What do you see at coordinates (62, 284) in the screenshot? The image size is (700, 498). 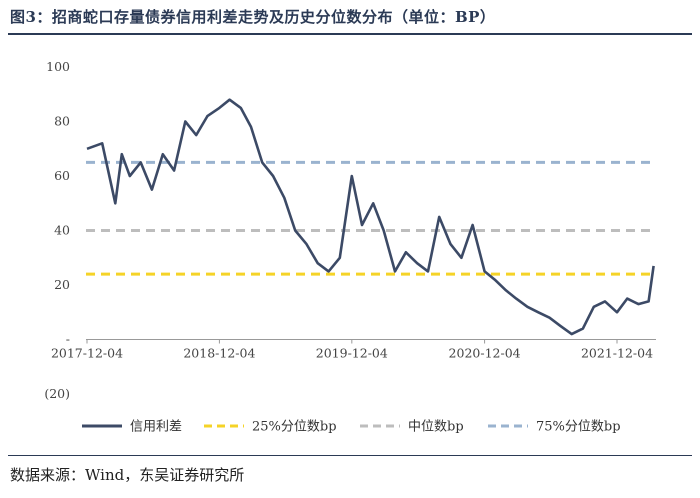 I see `y-tick-label: 20` at bounding box center [62, 284].